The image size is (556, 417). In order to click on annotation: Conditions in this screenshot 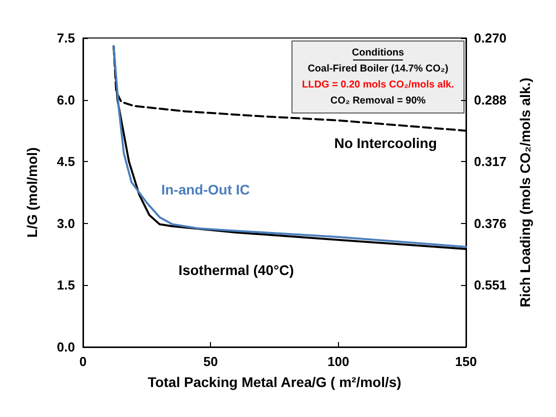, I will do `click(378, 53)`.